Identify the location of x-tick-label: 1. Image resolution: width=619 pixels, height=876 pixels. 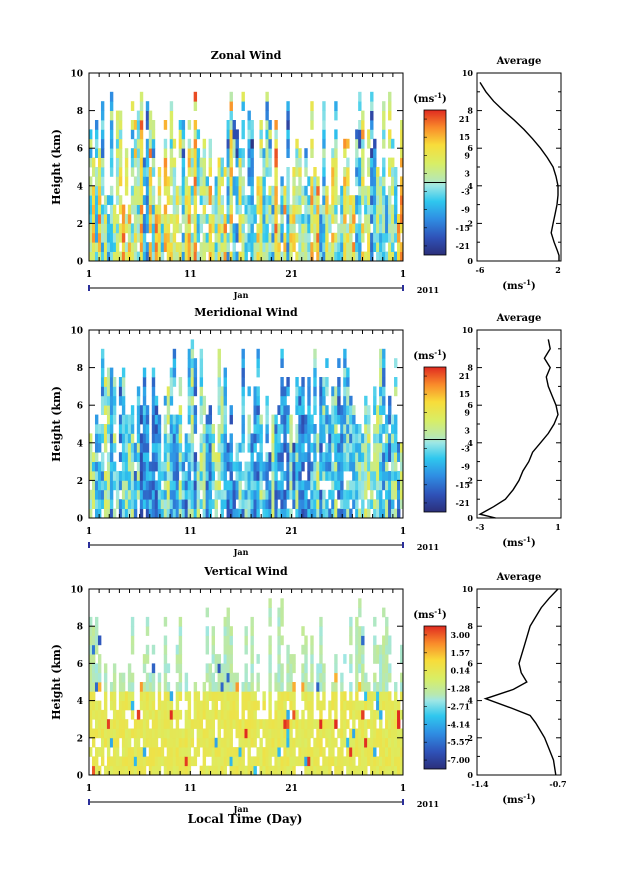
(89, 275).